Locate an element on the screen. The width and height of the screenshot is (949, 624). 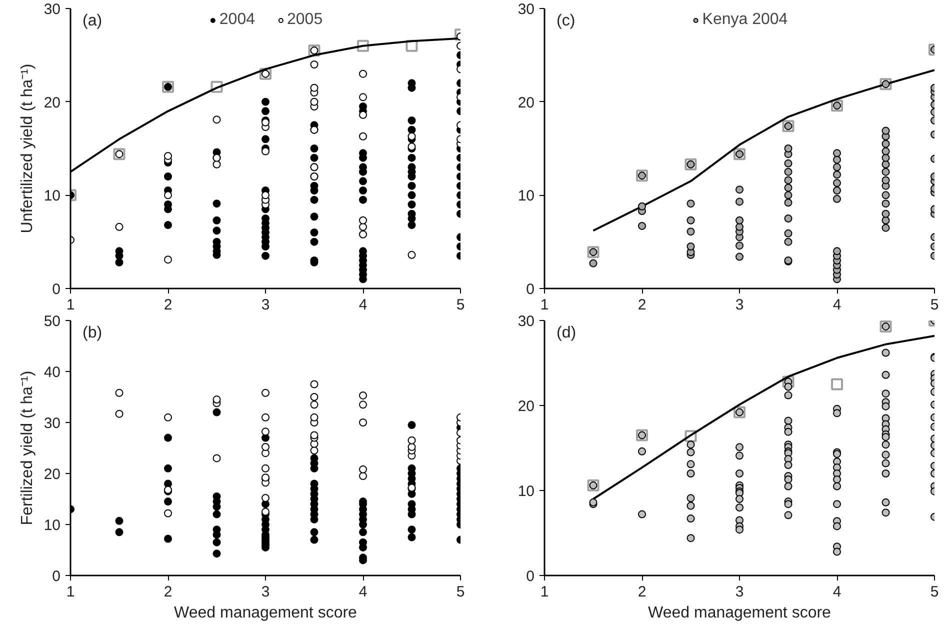
y-axis-title: Unfertilized yield (t ha⁻¹) is located at coordinates (27, 149).